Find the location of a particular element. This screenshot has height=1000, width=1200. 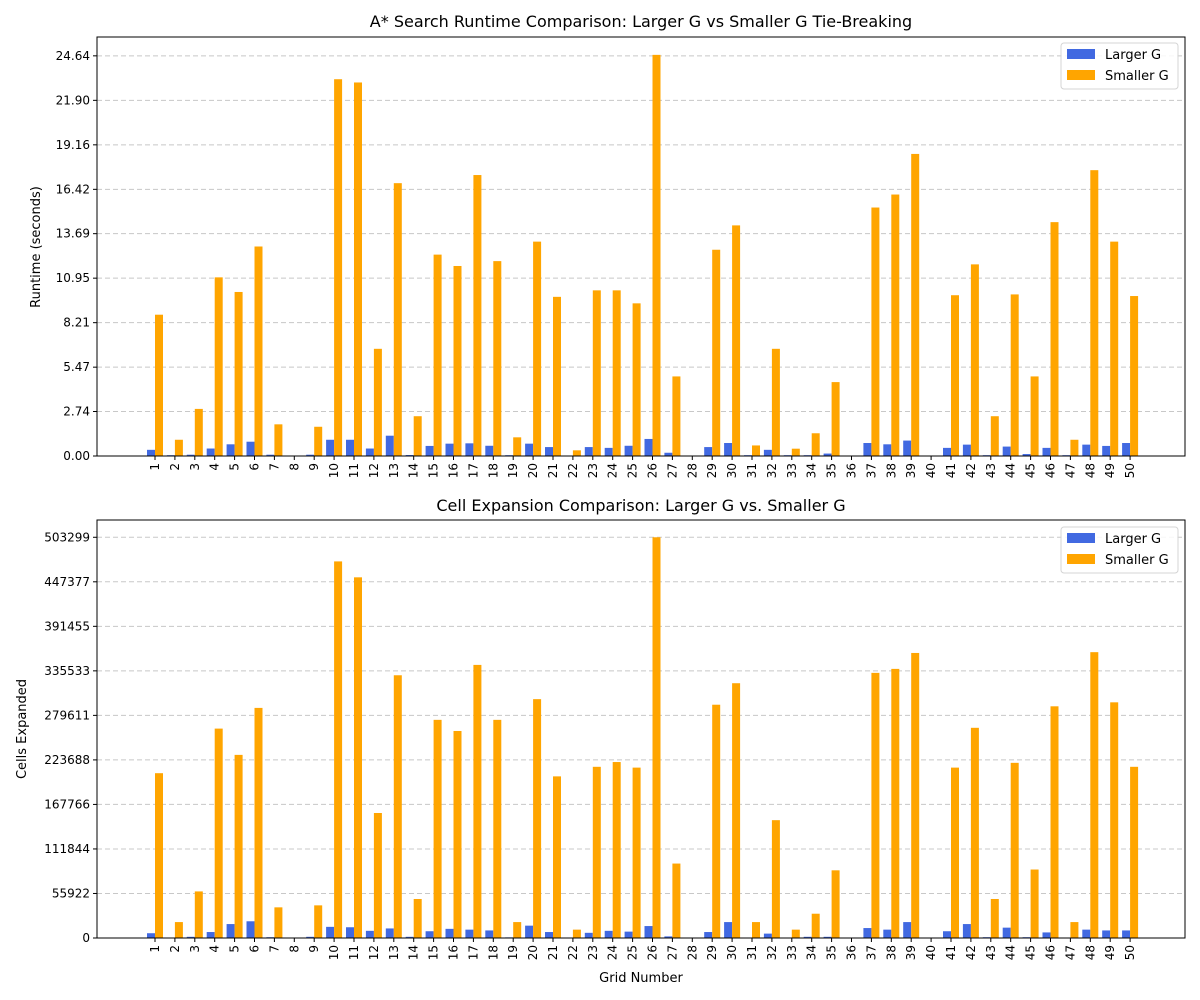

x-tick-label: 30 is located at coordinates (732, 952).